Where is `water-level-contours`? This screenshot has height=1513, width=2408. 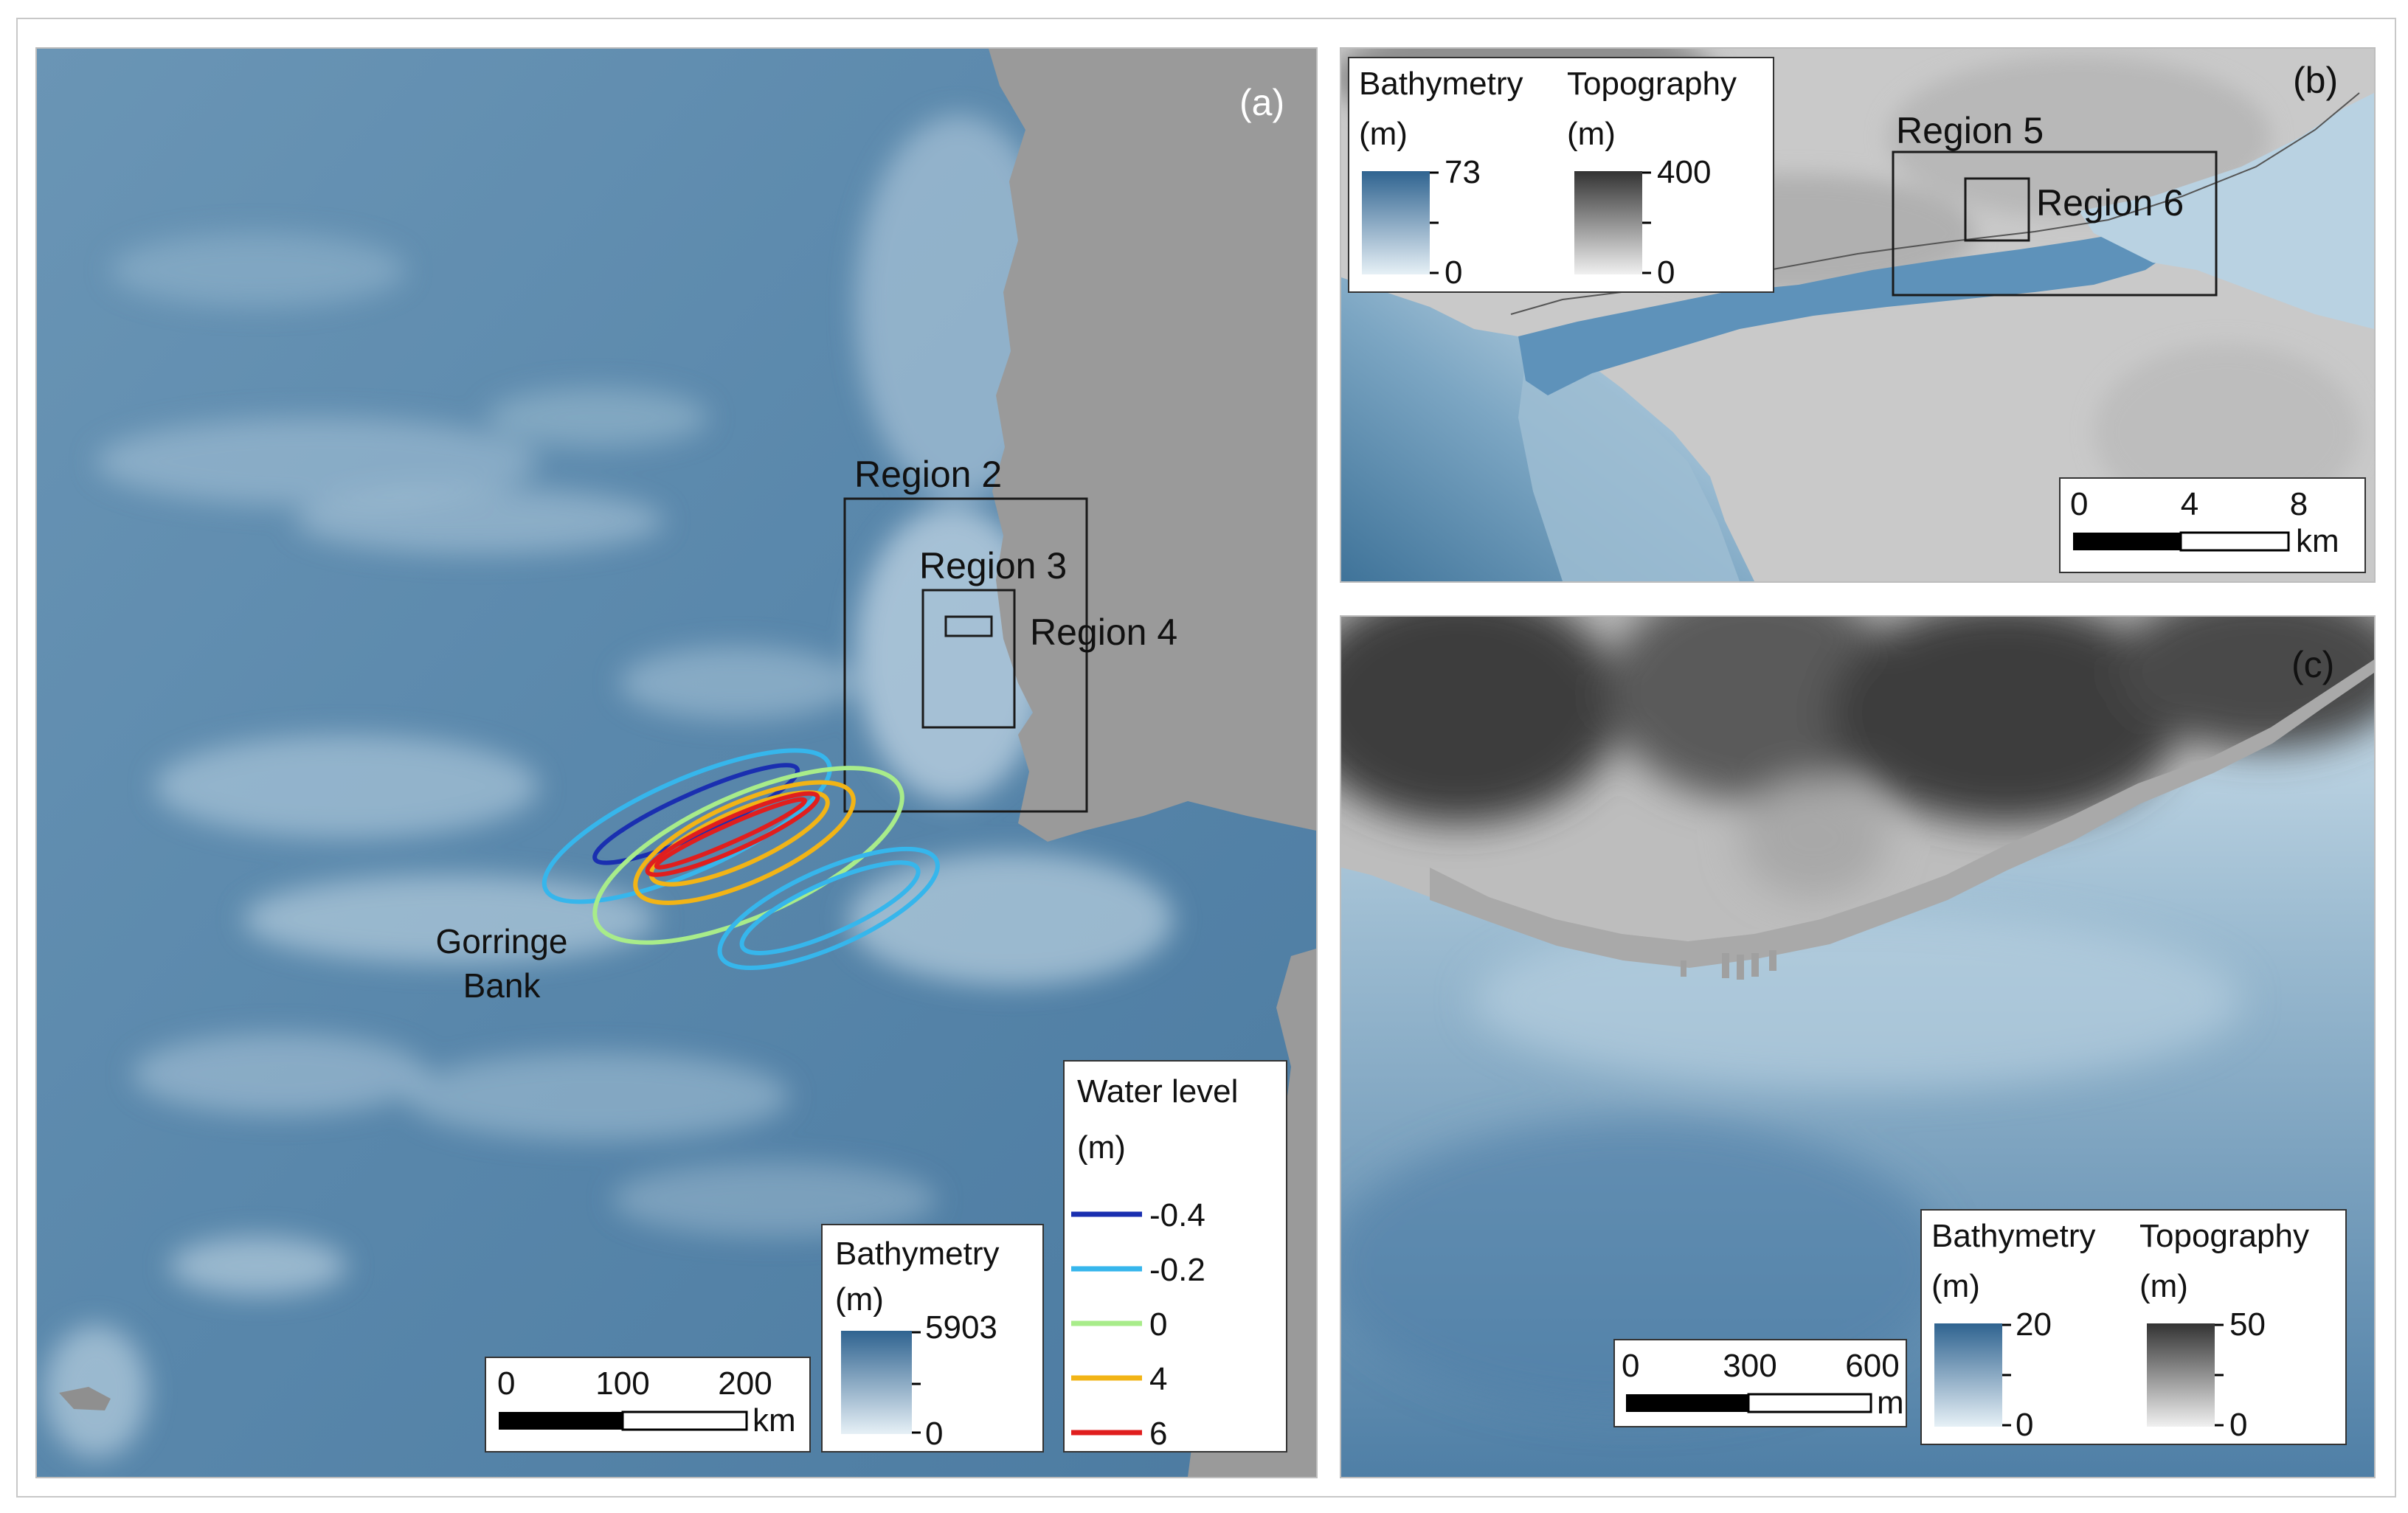 water-level-contours is located at coordinates (741, 859).